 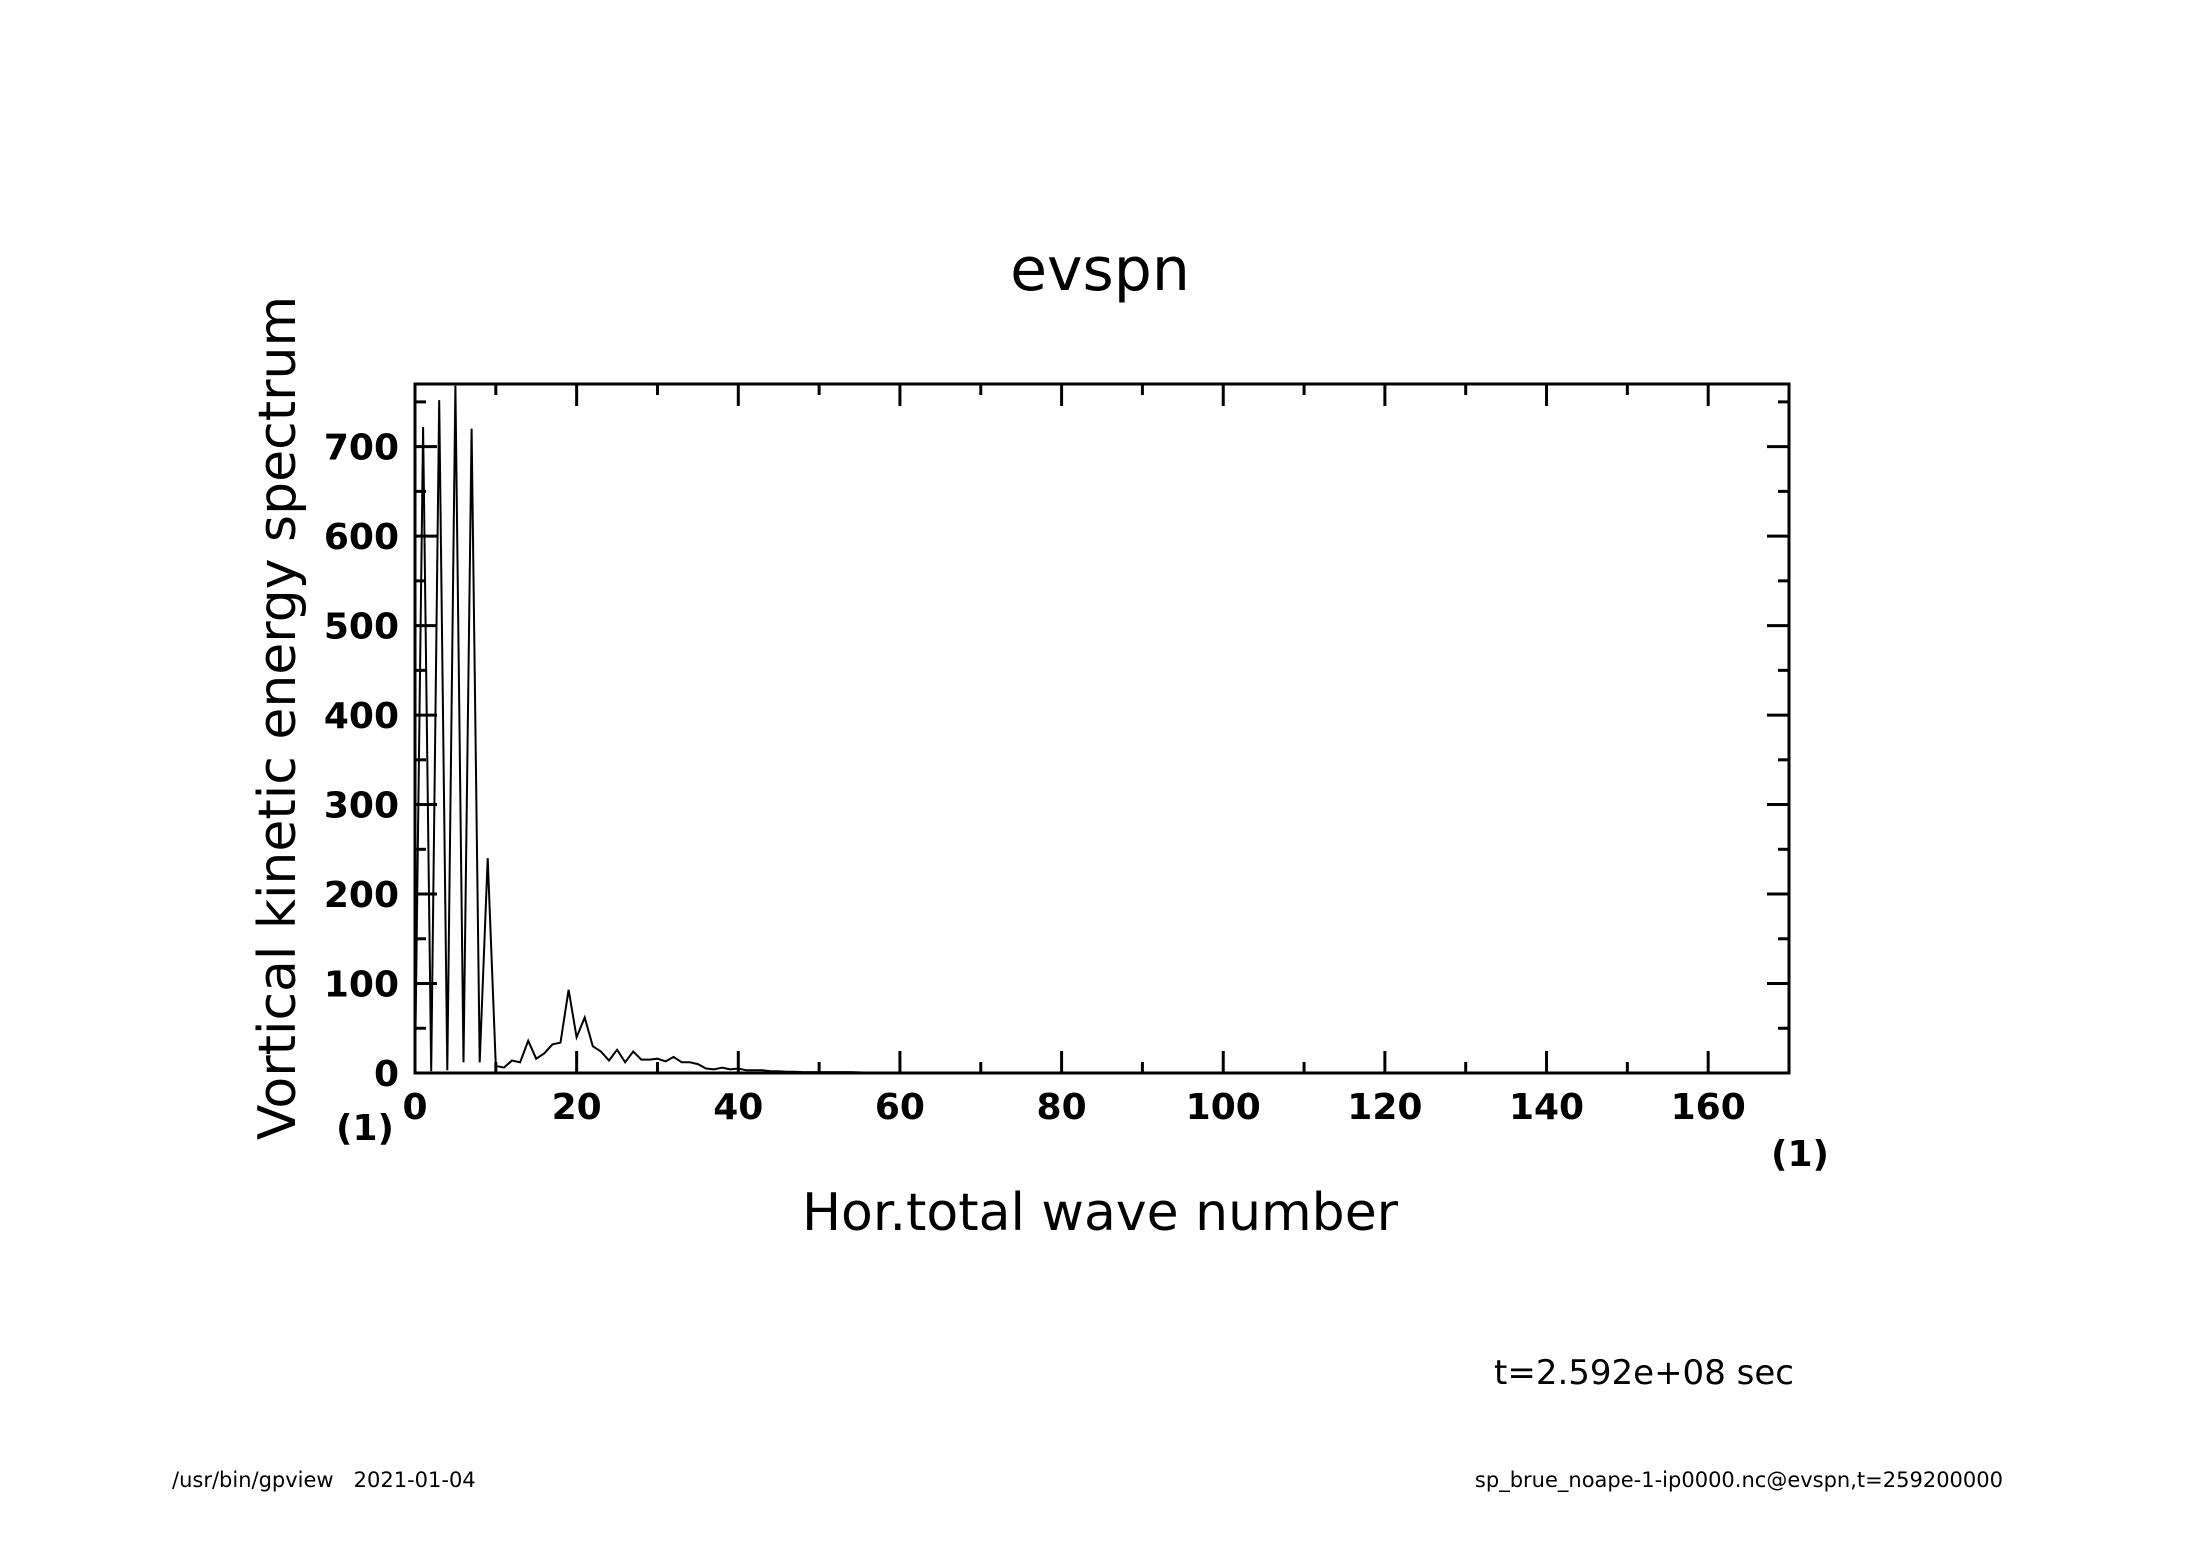 What do you see at coordinates (900, 1107) in the screenshot?
I see `x-tick-label: 60` at bounding box center [900, 1107].